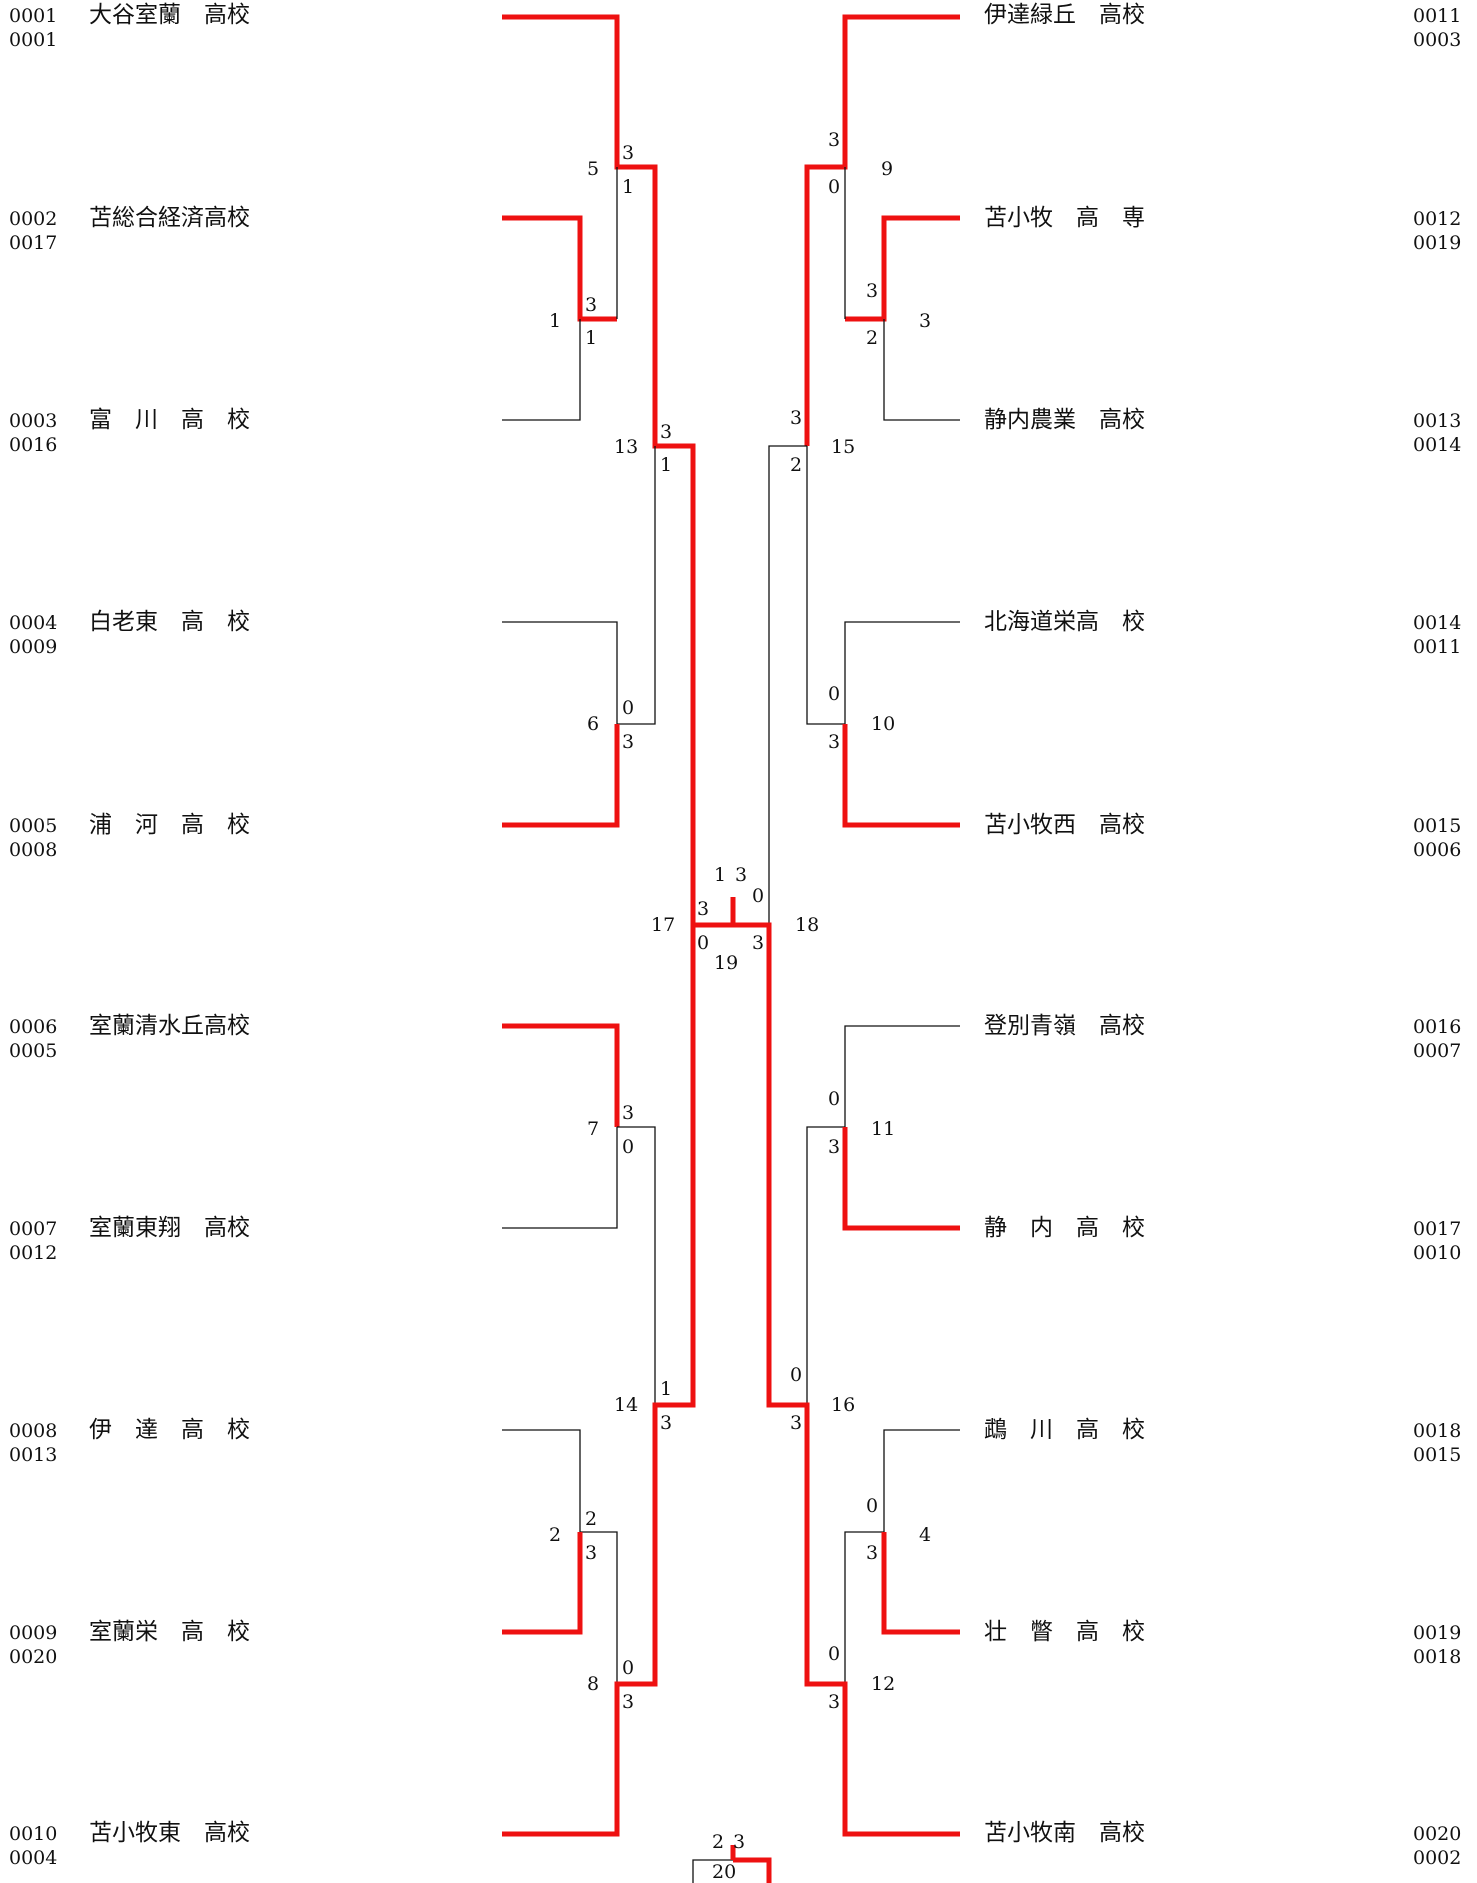  Describe the element at coordinates (925, 1535) in the screenshot. I see `match-number: 4` at that location.